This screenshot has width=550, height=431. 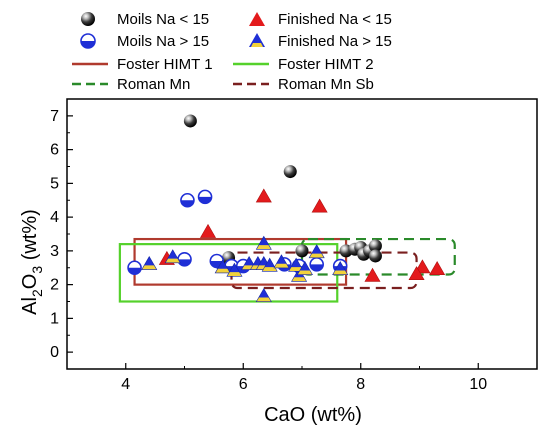 I want to click on x-tick-label: 10, so click(x=478, y=384).